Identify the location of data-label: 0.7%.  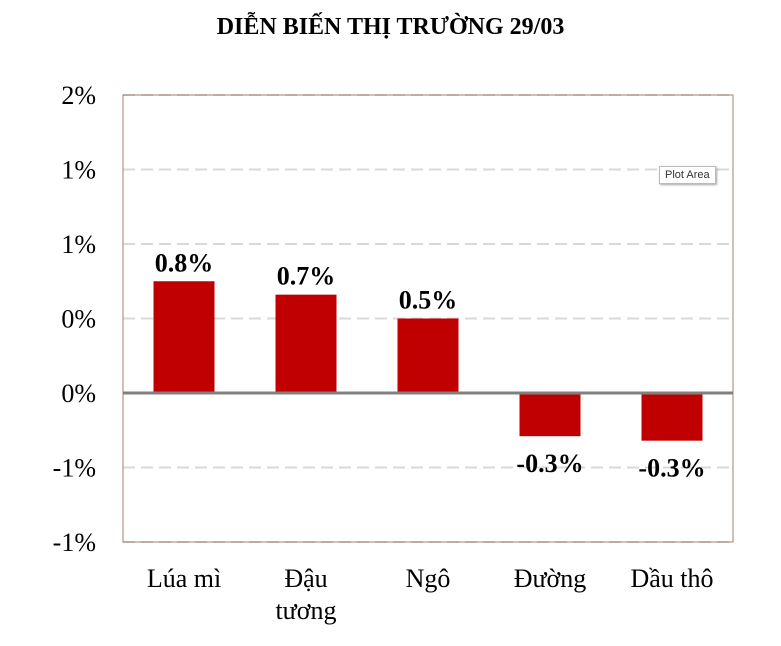
(306, 276).